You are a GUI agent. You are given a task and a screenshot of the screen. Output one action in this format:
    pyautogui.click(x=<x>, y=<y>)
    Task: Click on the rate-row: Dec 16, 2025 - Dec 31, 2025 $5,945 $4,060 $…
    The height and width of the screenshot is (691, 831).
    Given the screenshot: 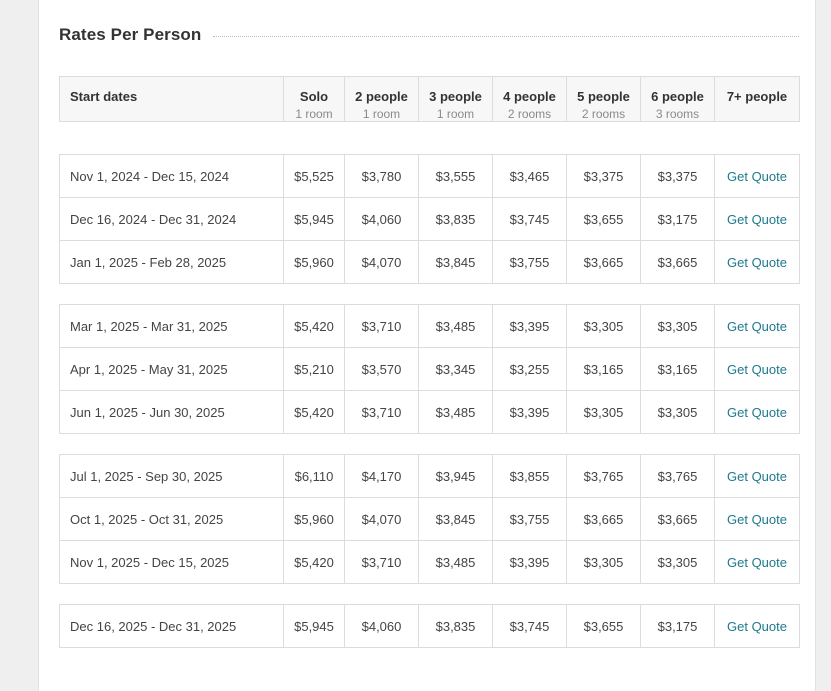 What is the action you would take?
    pyautogui.click(x=429, y=626)
    